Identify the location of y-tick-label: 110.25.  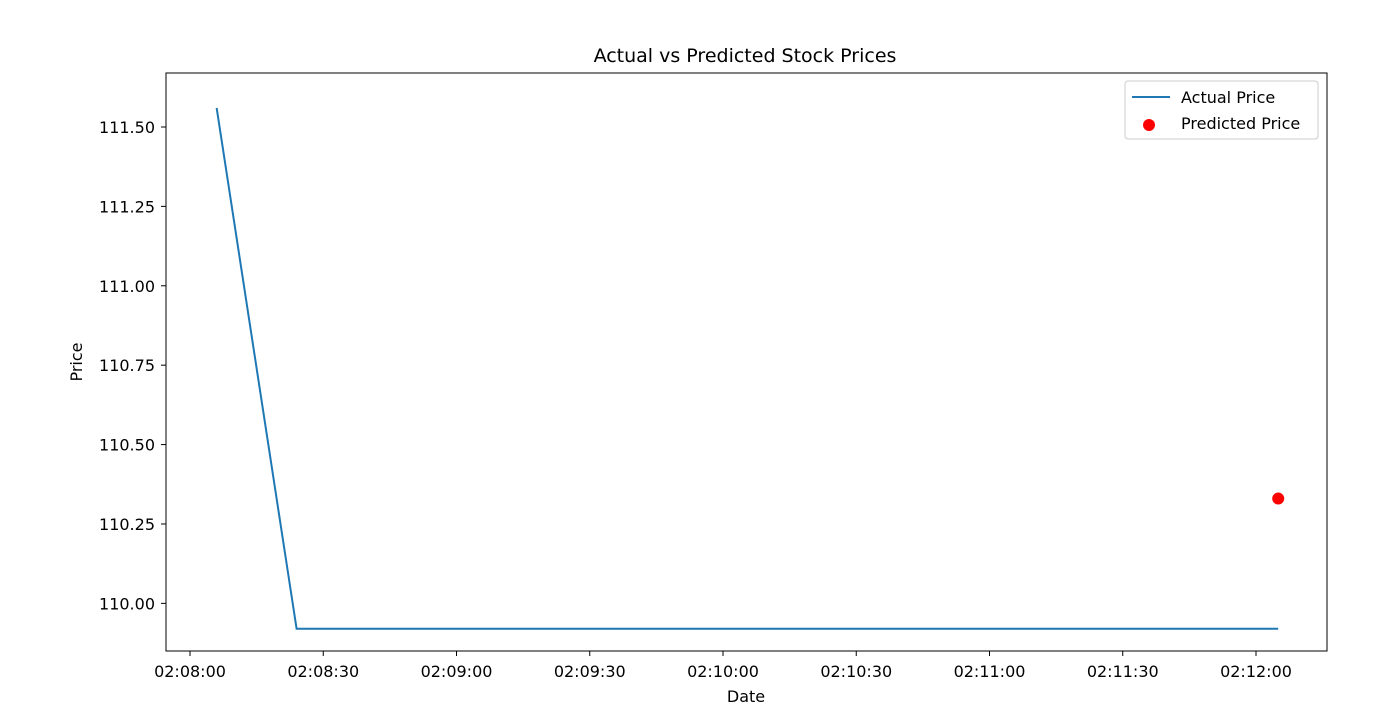
(127, 524).